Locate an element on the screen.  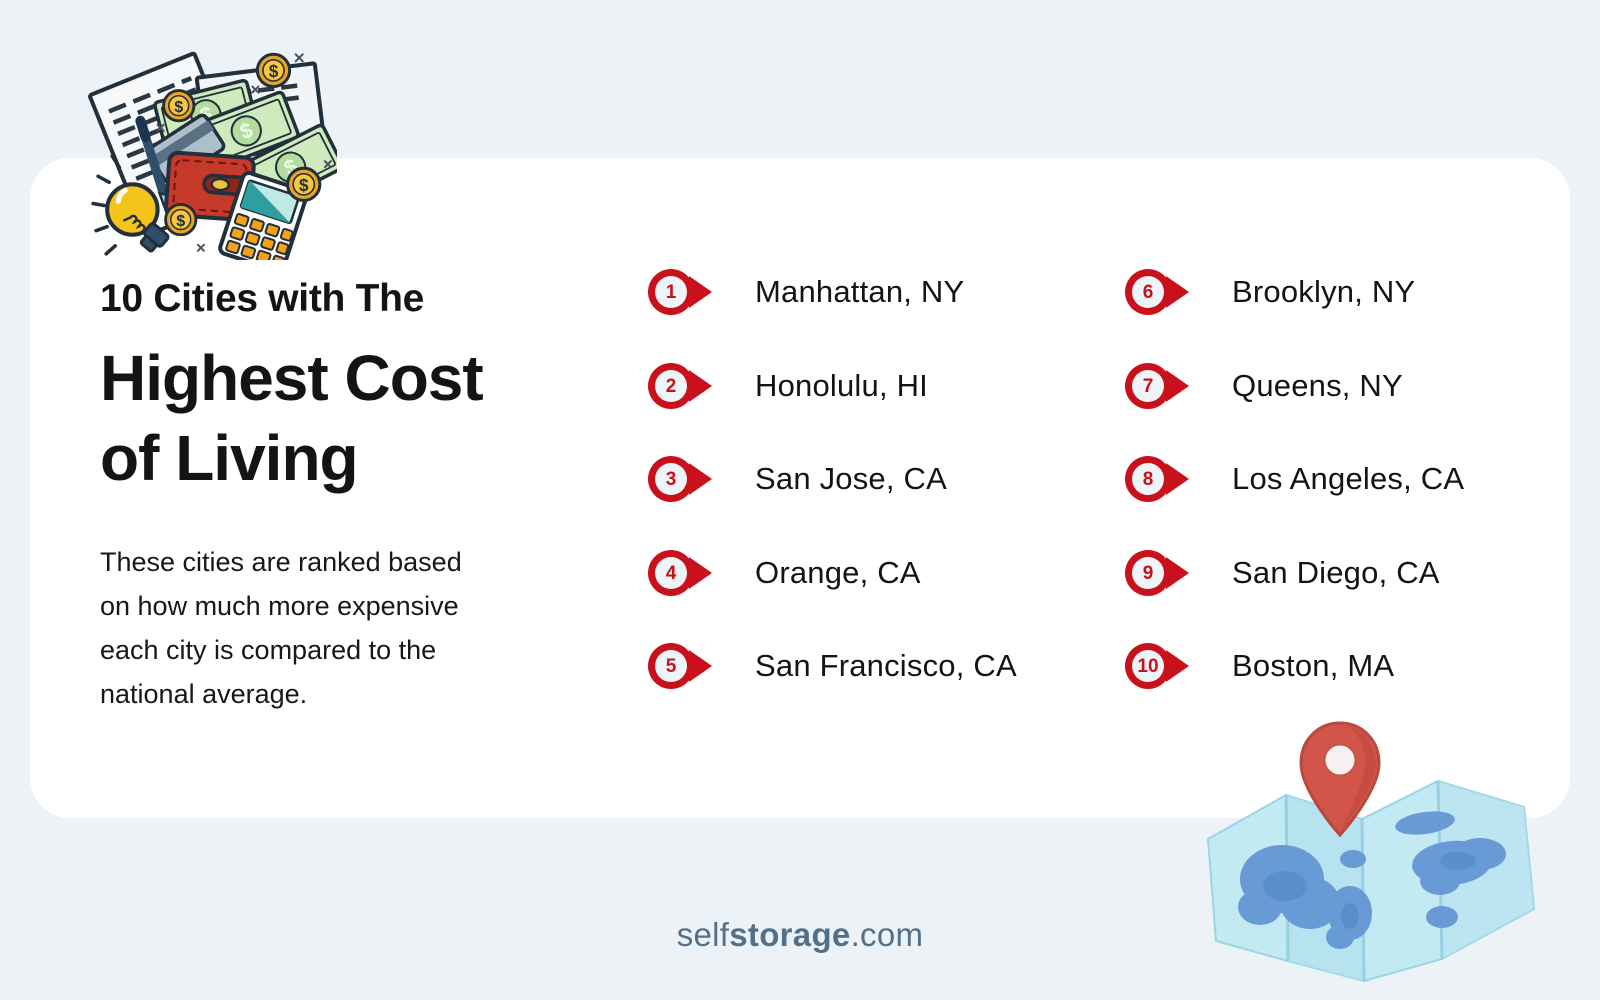
location-pin-icon: 7 is located at coordinates (1157, 385).